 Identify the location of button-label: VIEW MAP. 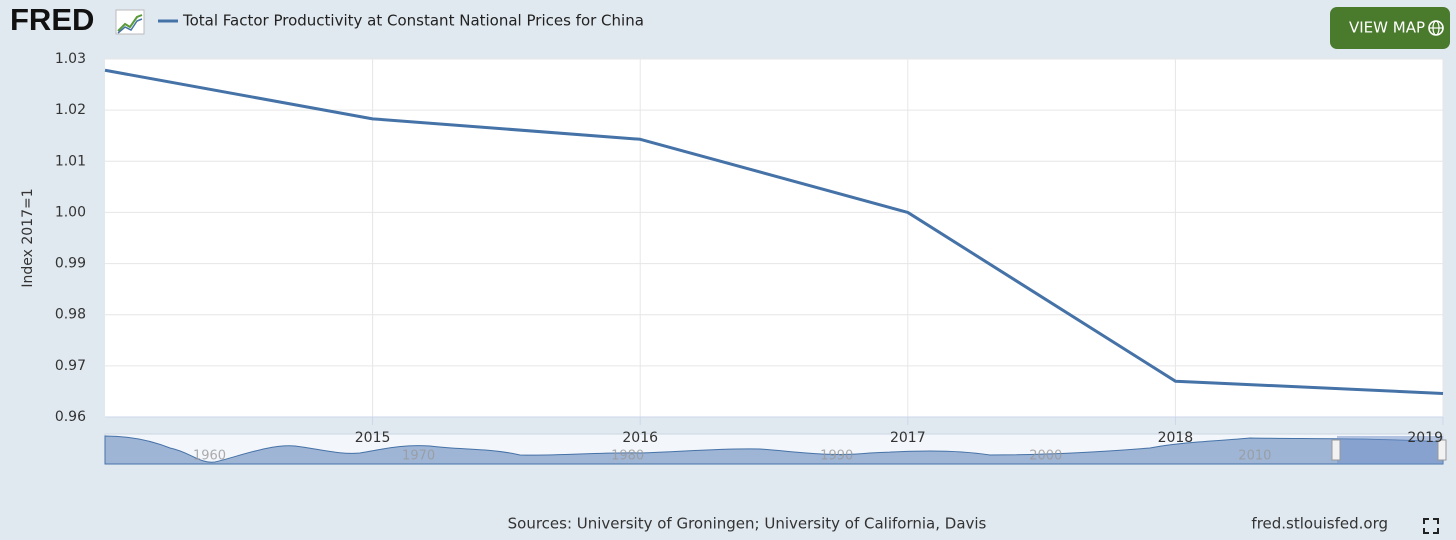
(1387, 28).